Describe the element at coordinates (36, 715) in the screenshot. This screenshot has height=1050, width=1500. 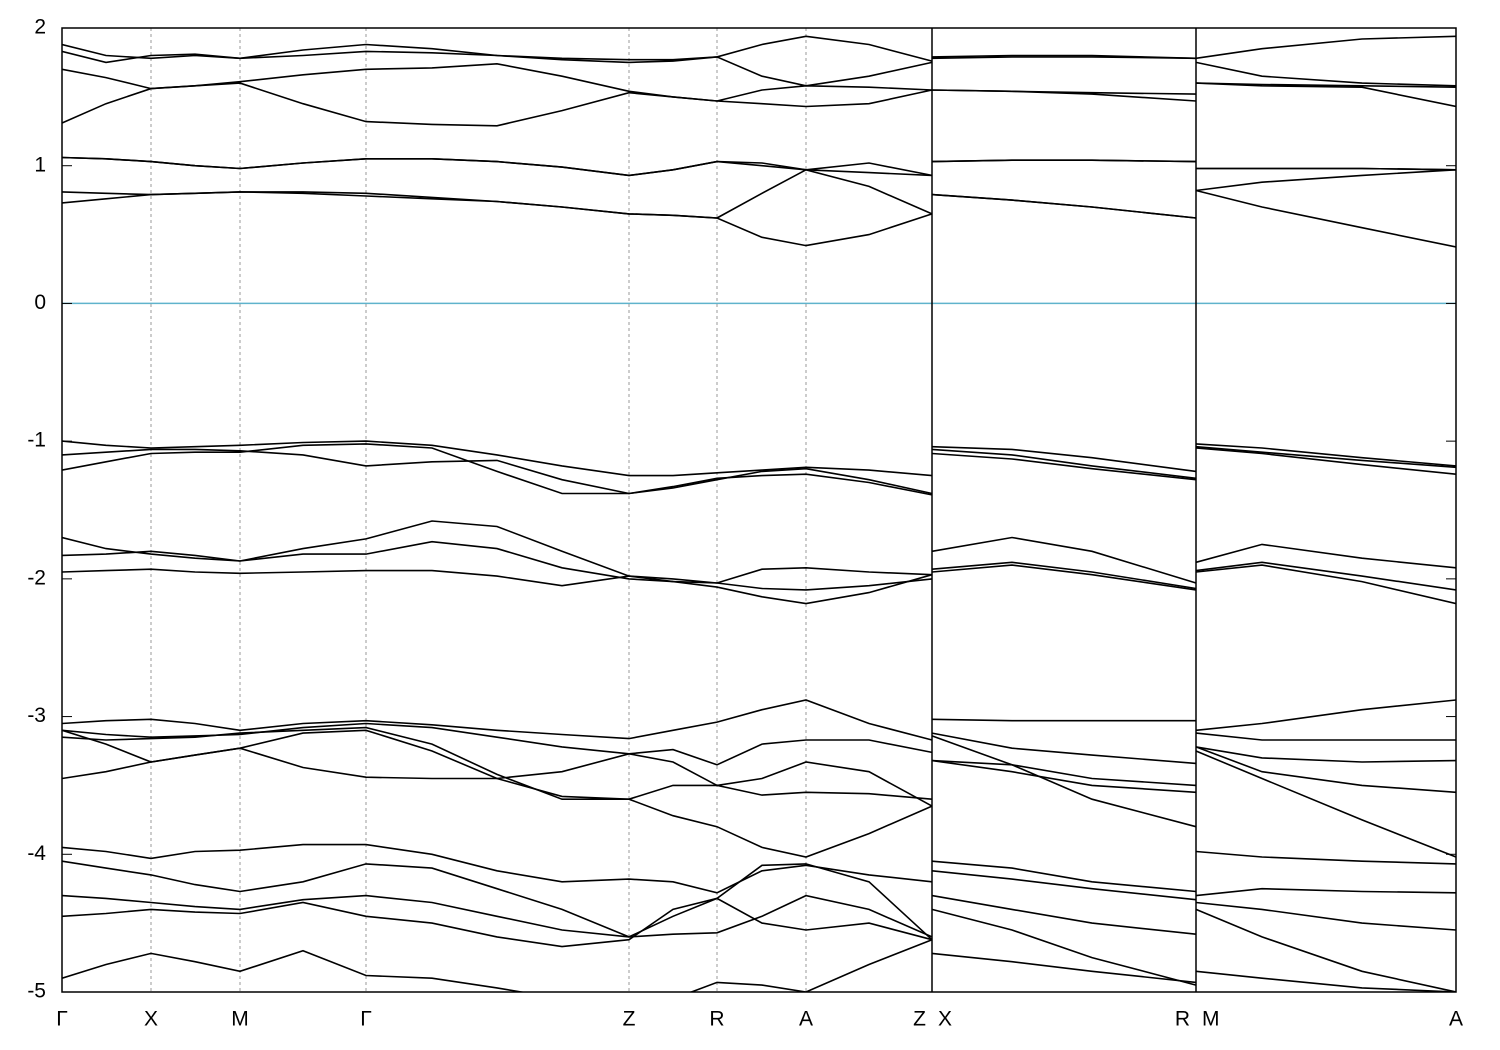
I see `y-tick-label: -3` at that location.